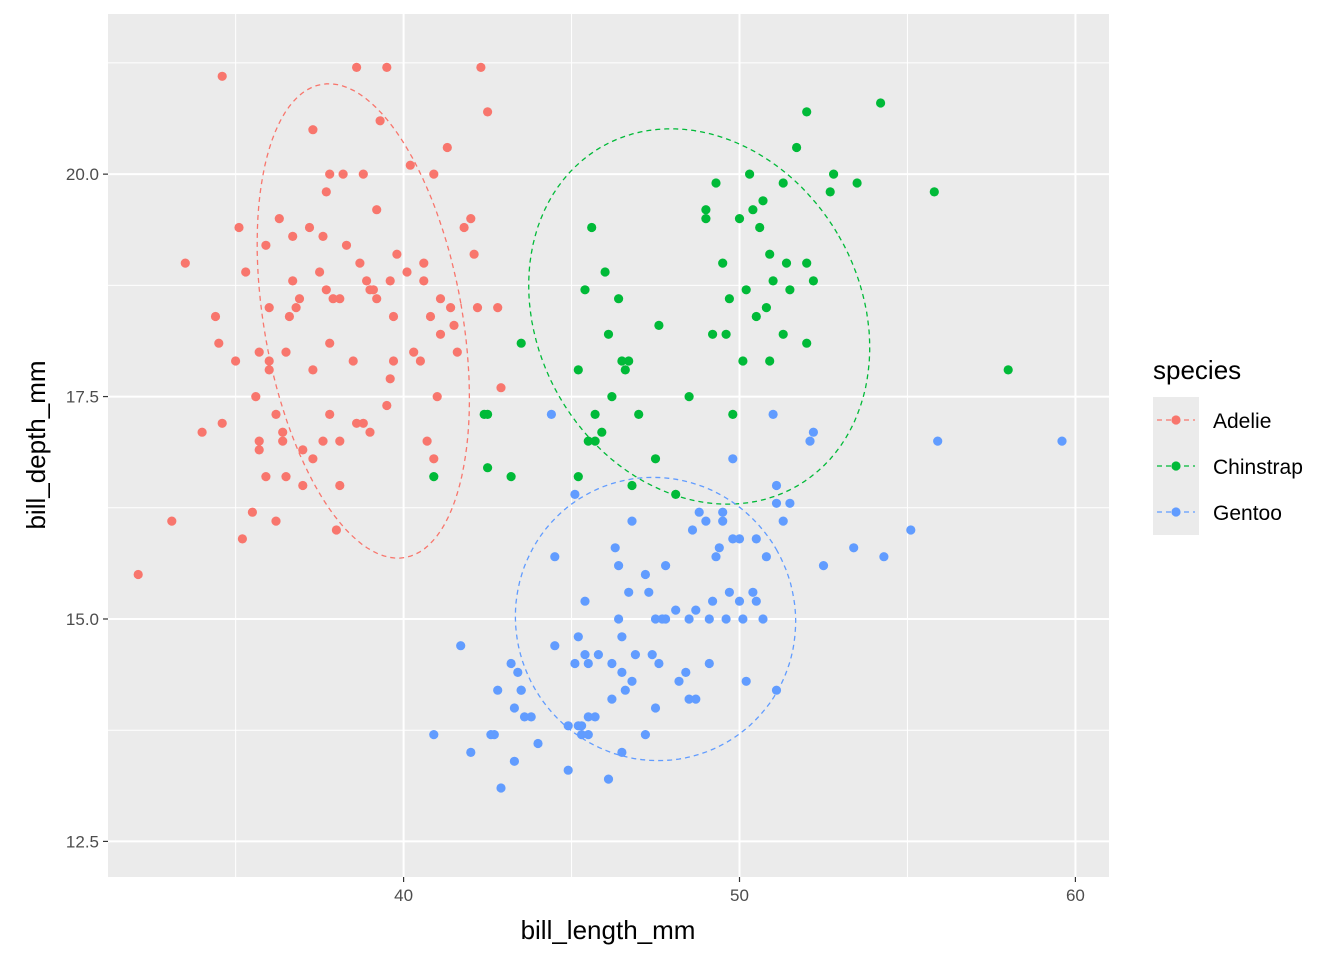  What do you see at coordinates (82, 841) in the screenshot?
I see `y-tick-label: 12.5` at bounding box center [82, 841].